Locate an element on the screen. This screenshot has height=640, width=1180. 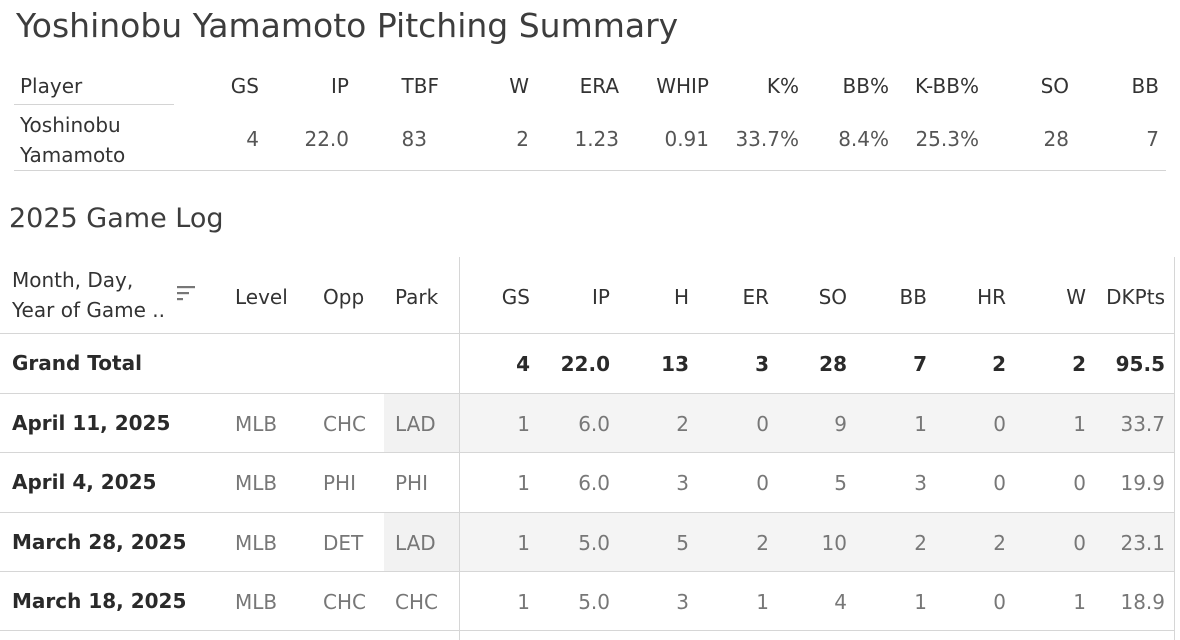
column-header-park: Park is located at coordinates (417, 297).